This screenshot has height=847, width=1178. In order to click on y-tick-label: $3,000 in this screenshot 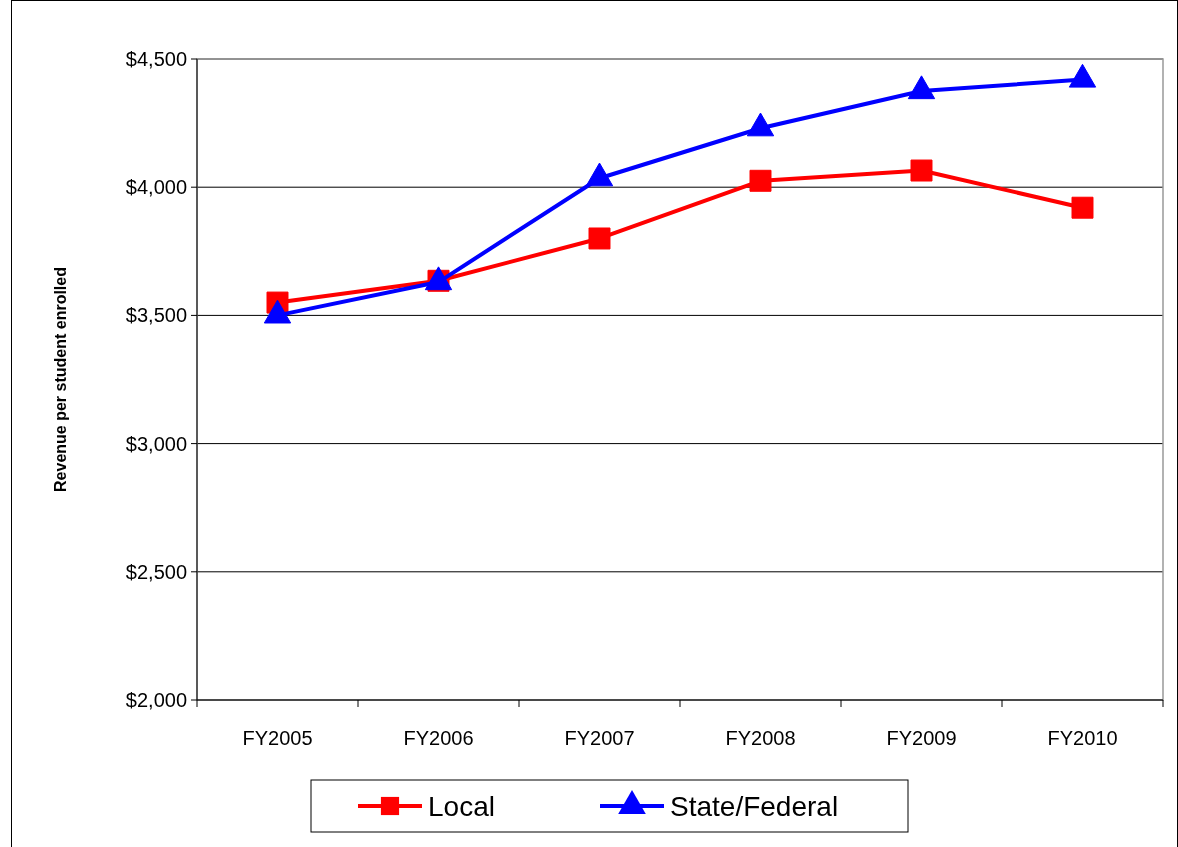, I will do `click(156, 443)`.